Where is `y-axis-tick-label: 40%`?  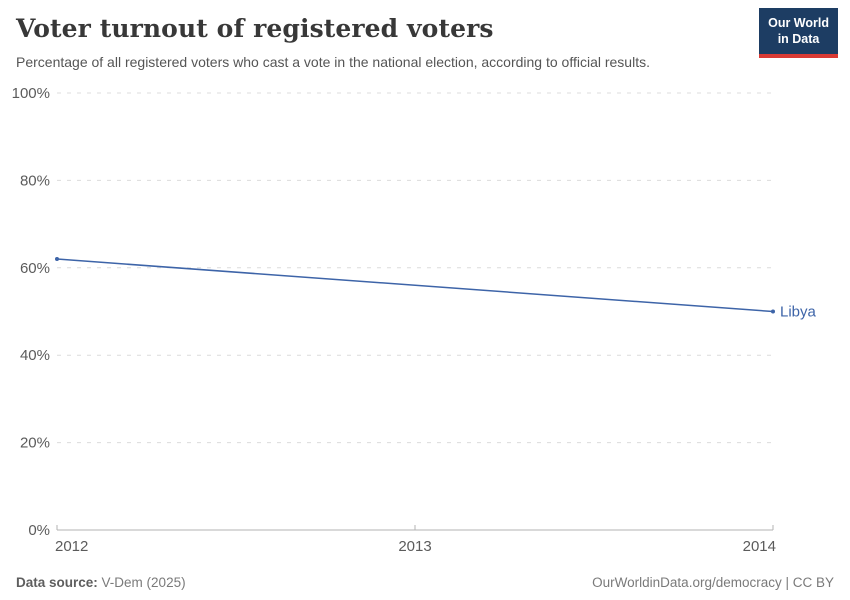 y-axis-tick-label: 40% is located at coordinates (35, 355).